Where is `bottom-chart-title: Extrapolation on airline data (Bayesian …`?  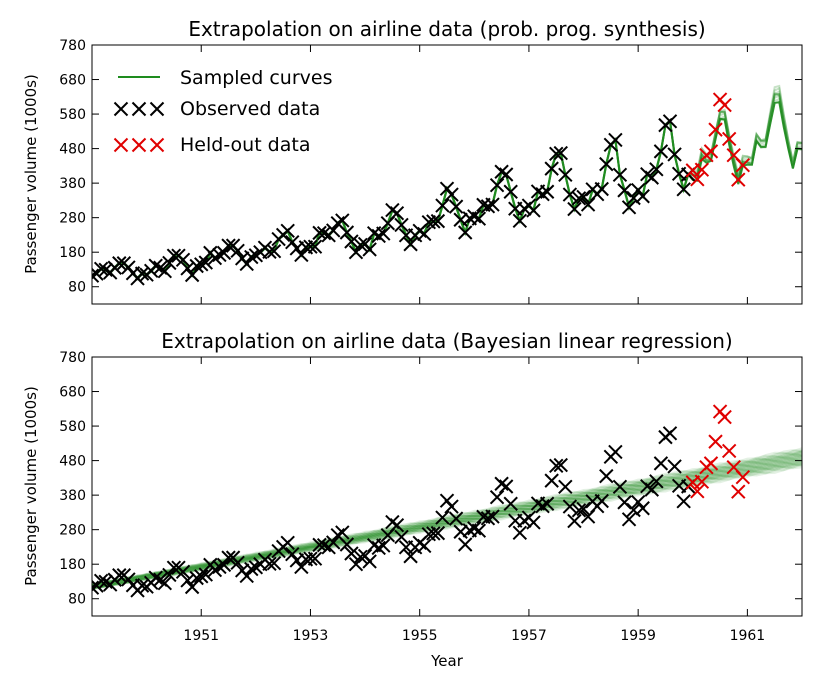 bottom-chart-title: Extrapolation on airline data (Bayesian … is located at coordinates (446, 341).